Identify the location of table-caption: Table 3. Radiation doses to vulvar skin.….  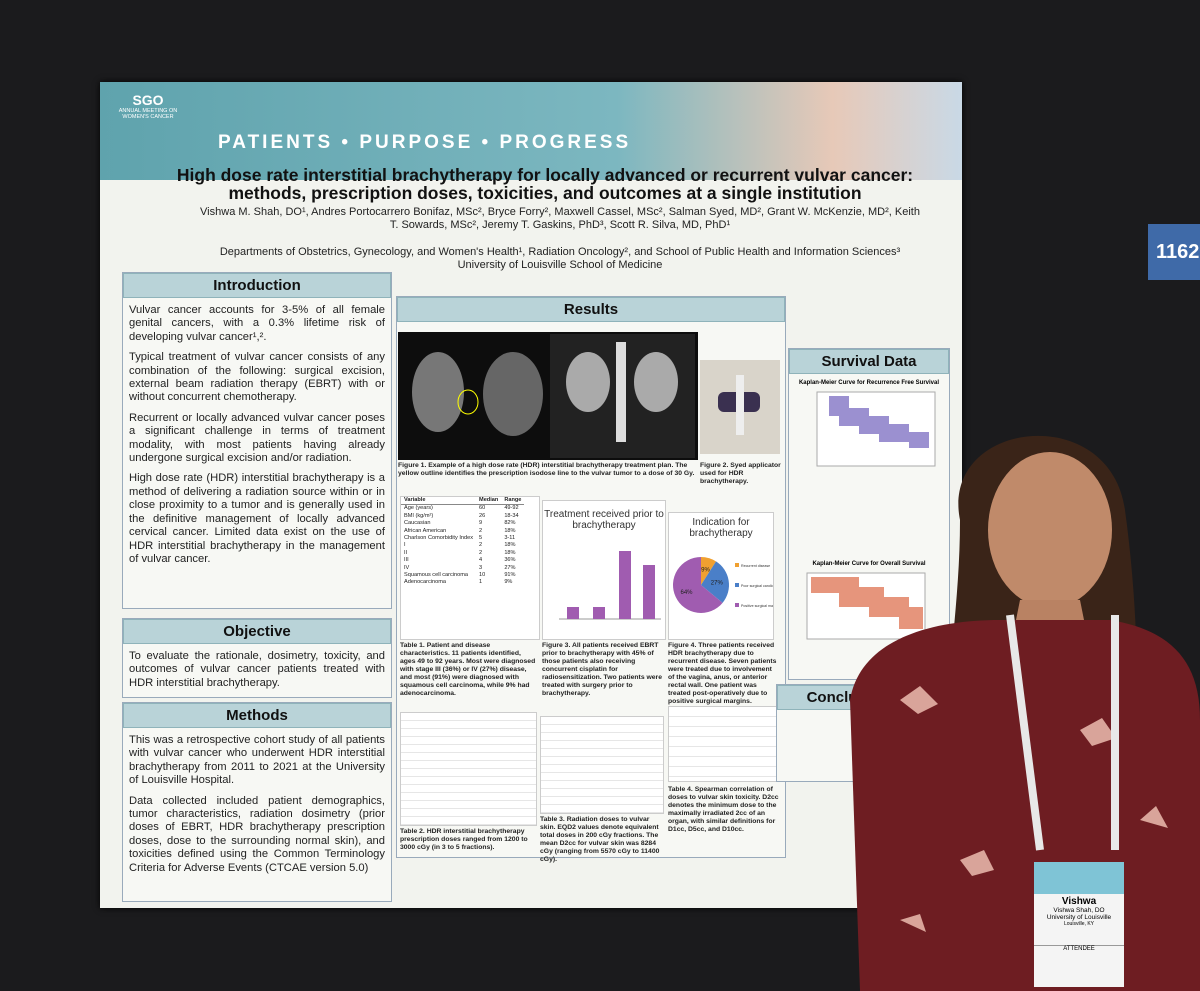
(600, 839).